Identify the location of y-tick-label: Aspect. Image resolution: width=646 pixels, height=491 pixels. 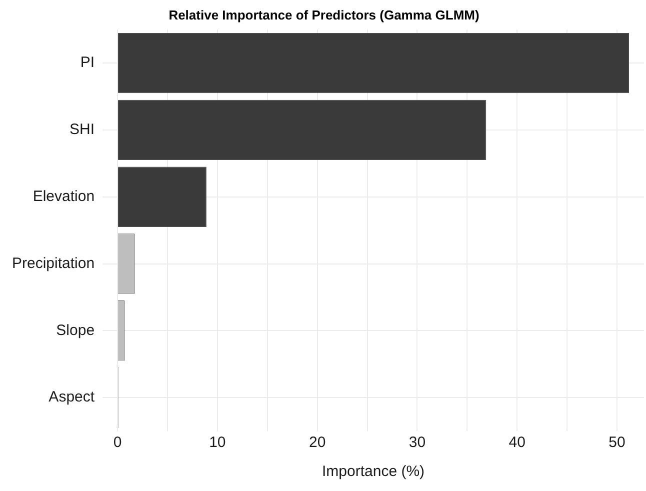
(72, 397).